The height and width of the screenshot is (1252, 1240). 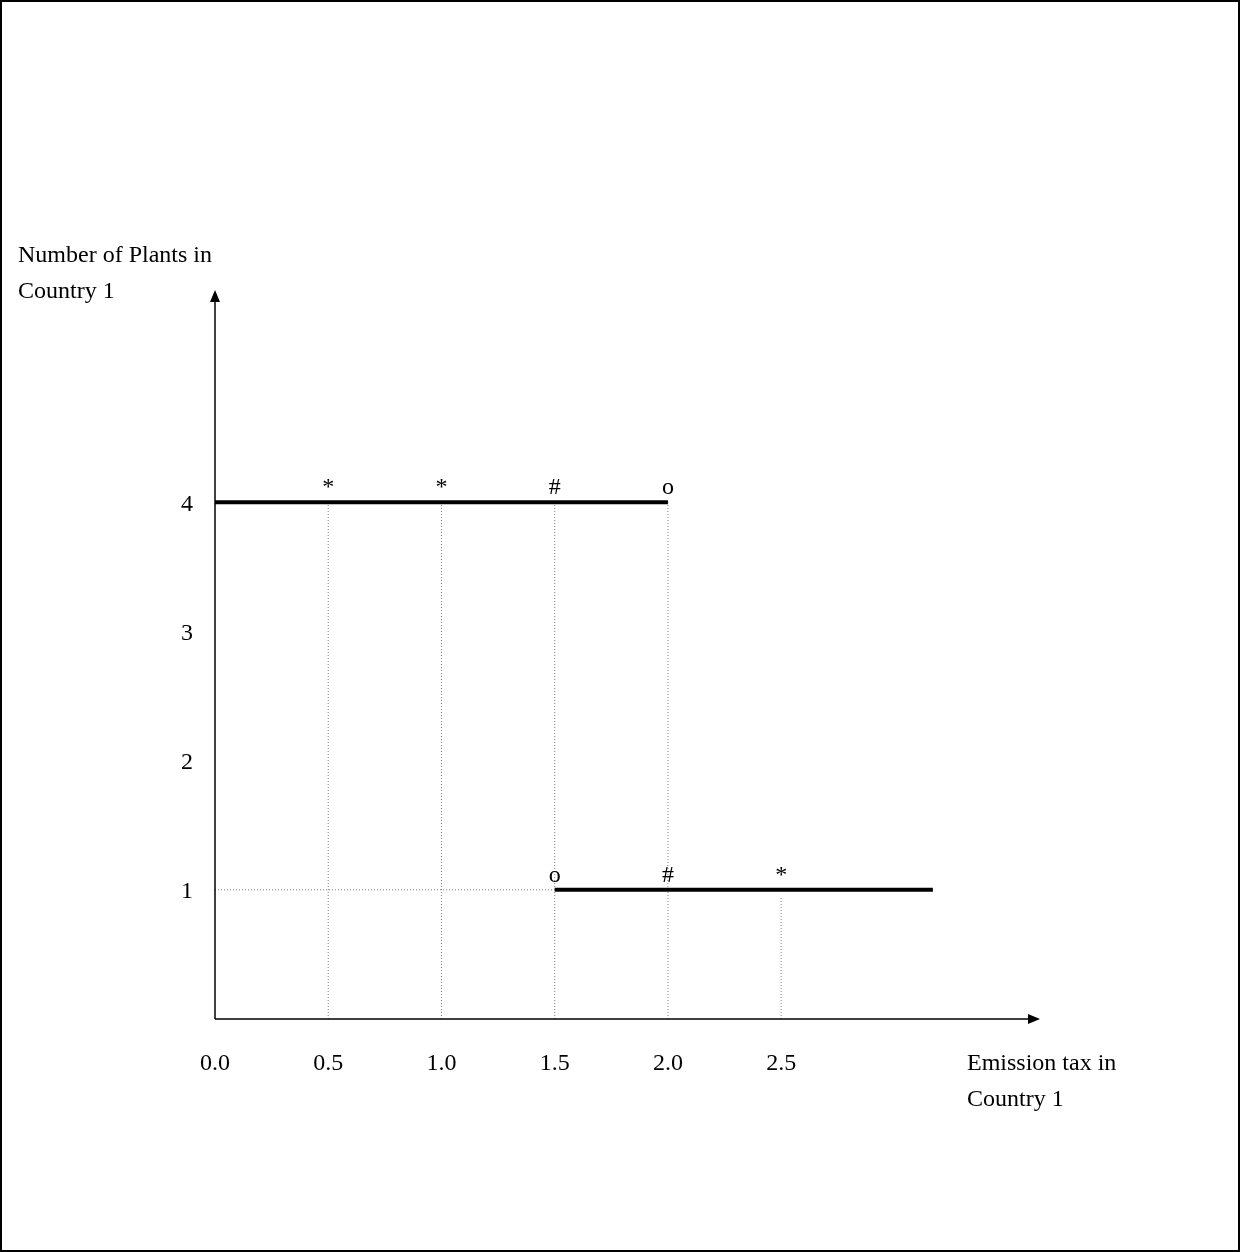 I want to click on x-tick-label: 1.0, so click(x=441, y=1062).